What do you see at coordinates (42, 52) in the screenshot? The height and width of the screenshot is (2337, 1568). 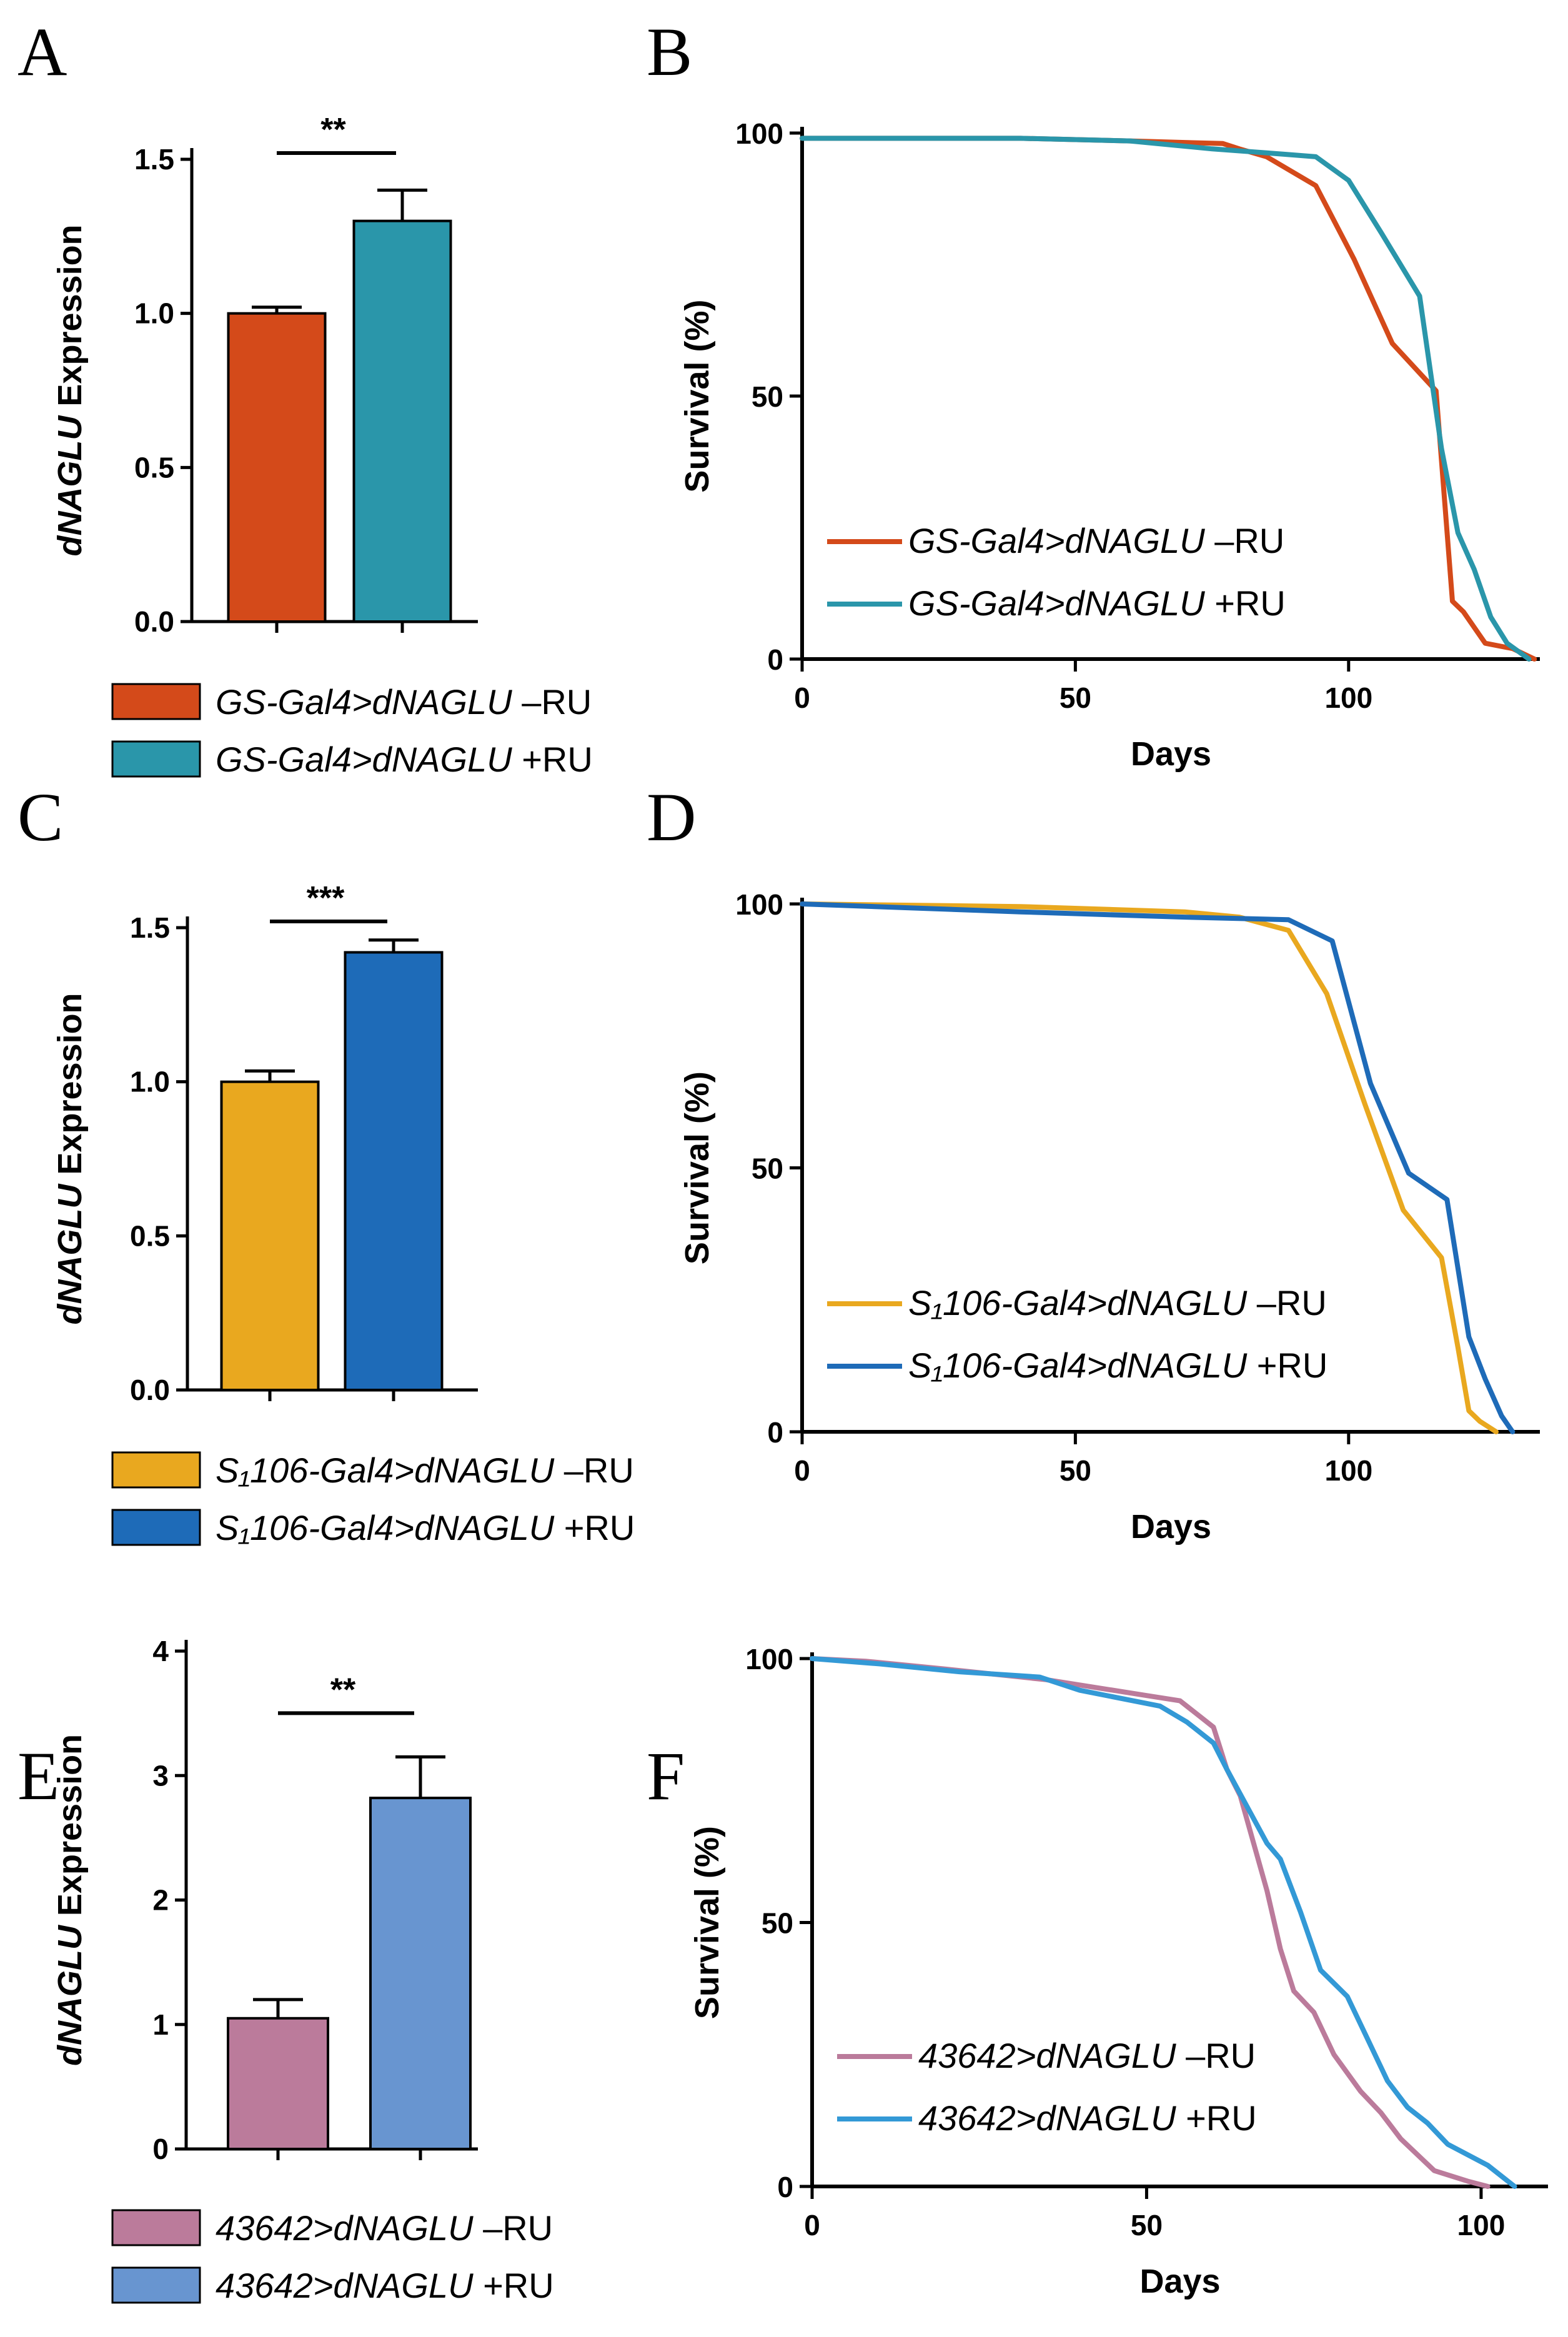 I see `panel-letter-a: A` at bounding box center [42, 52].